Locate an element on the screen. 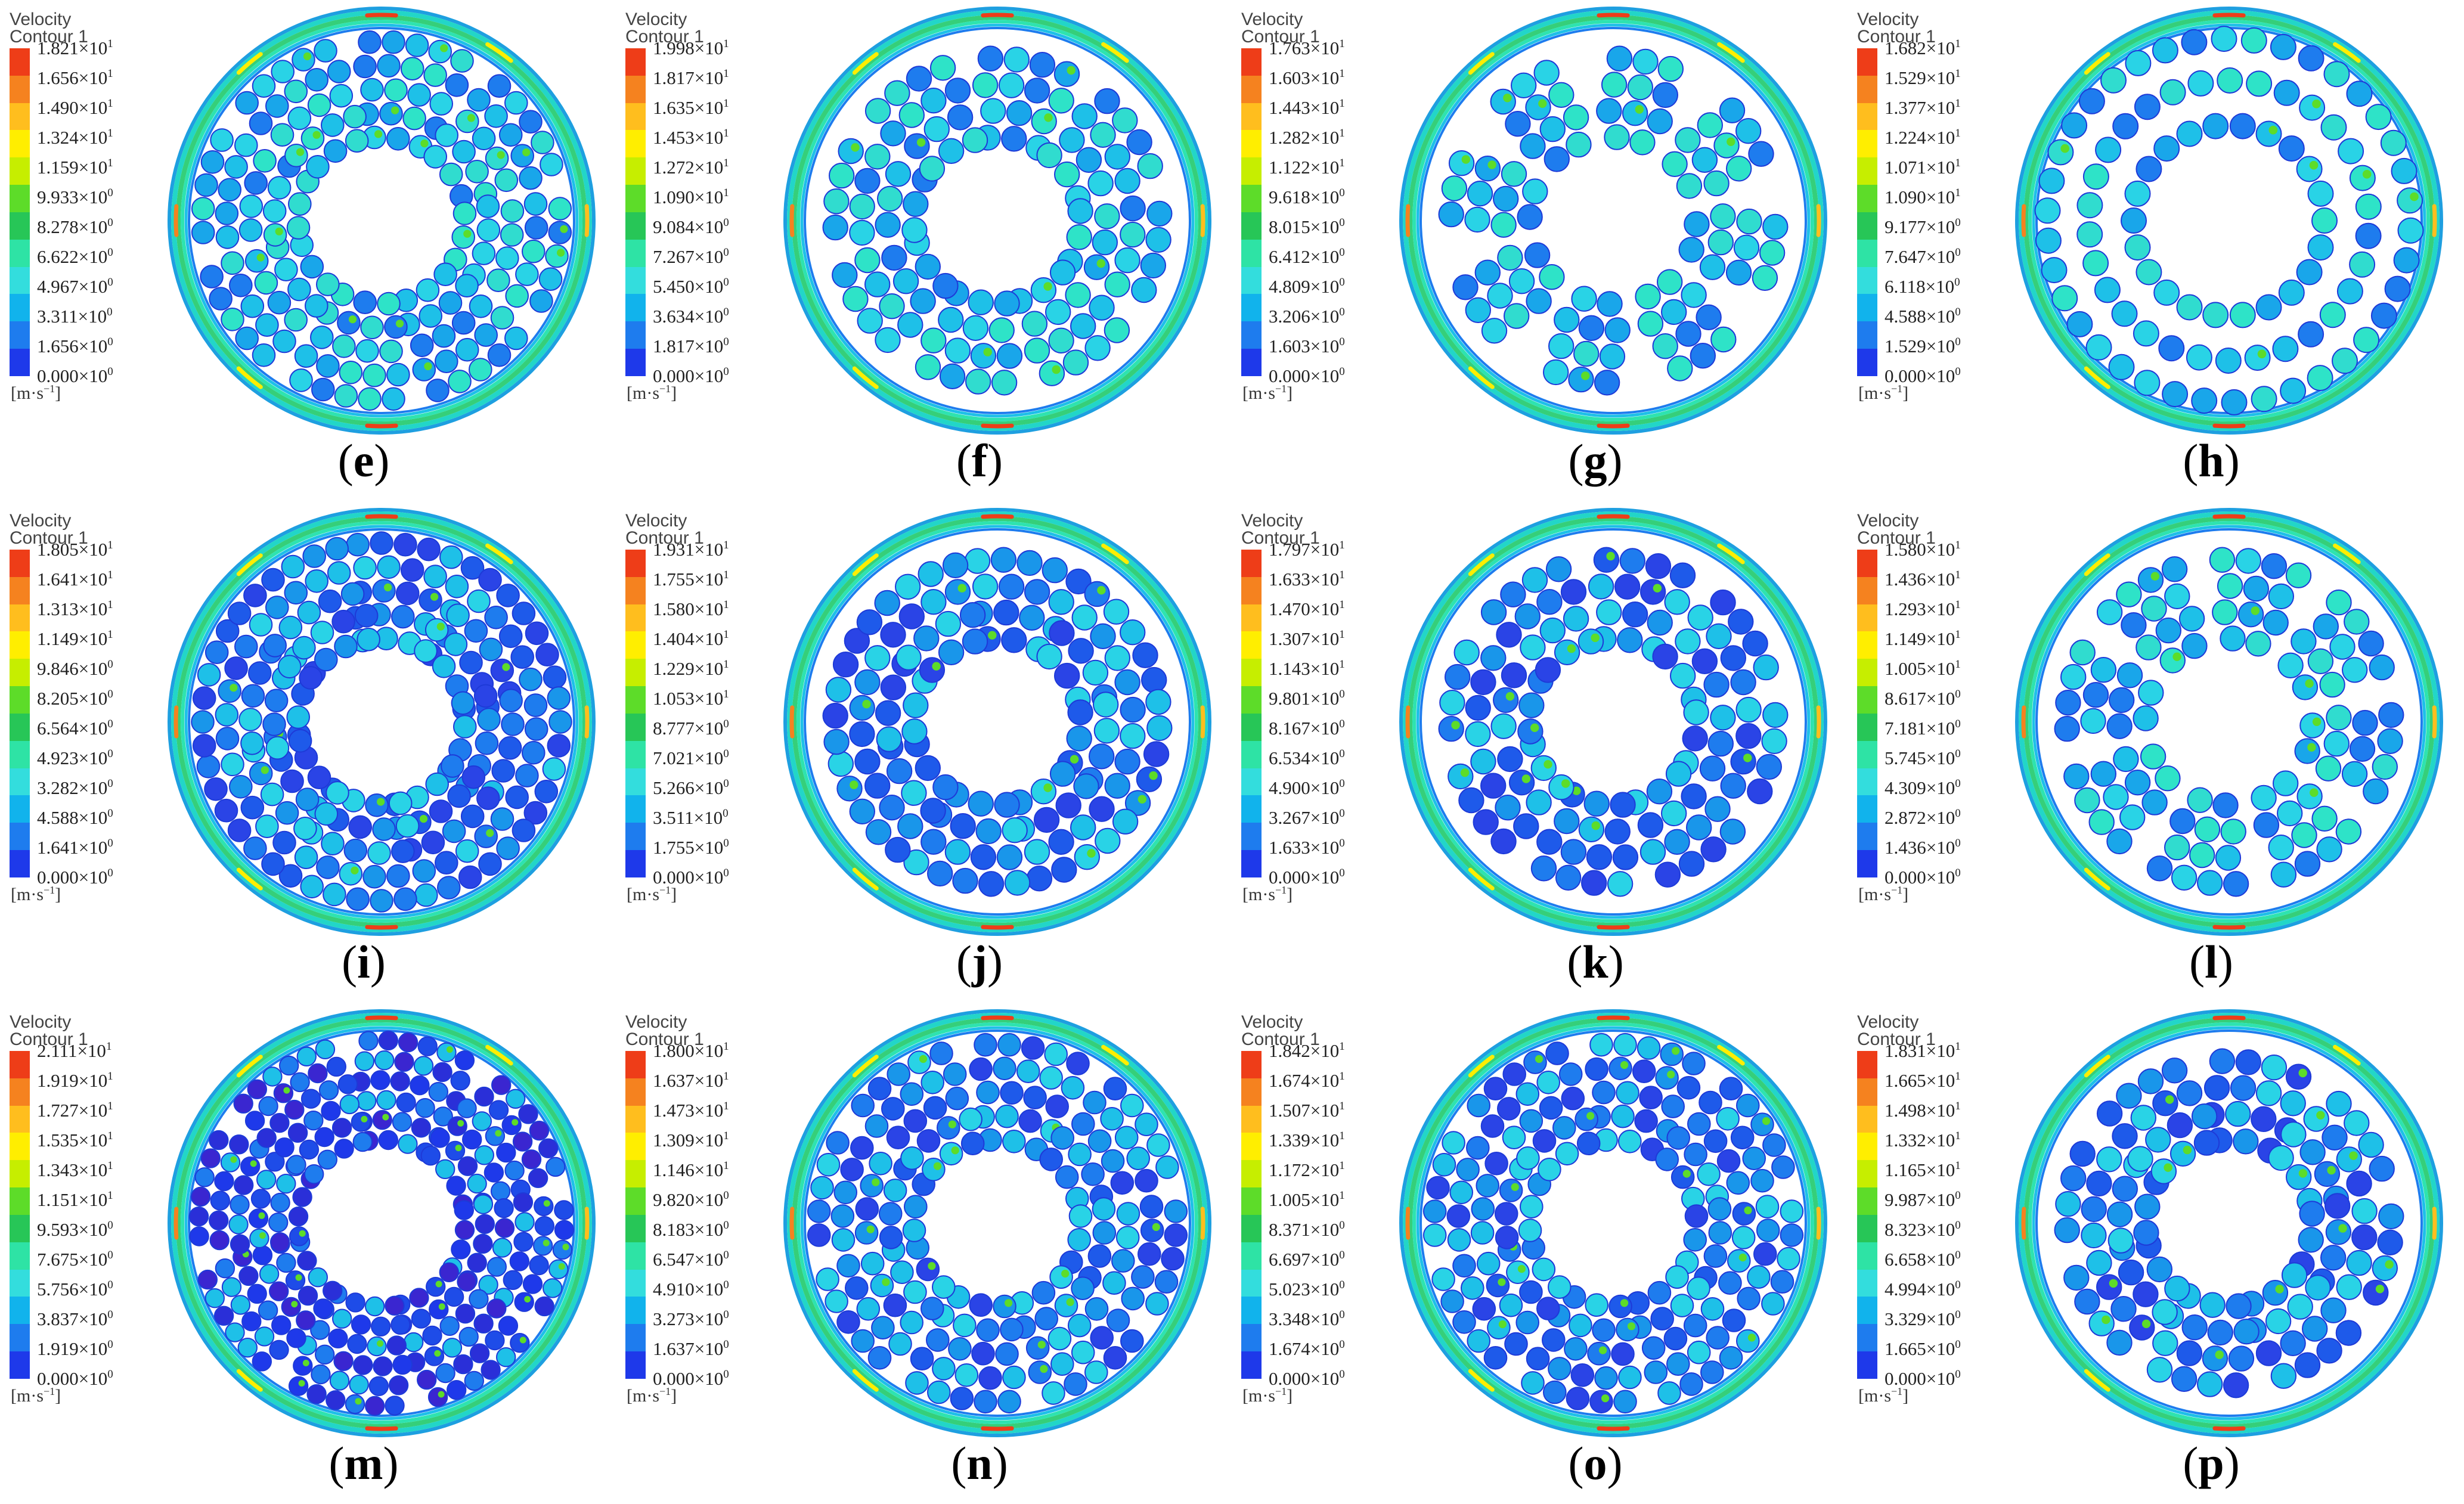 This screenshot has width=2464, height=1504. shell-ring is located at coordinates (2229, 1223).